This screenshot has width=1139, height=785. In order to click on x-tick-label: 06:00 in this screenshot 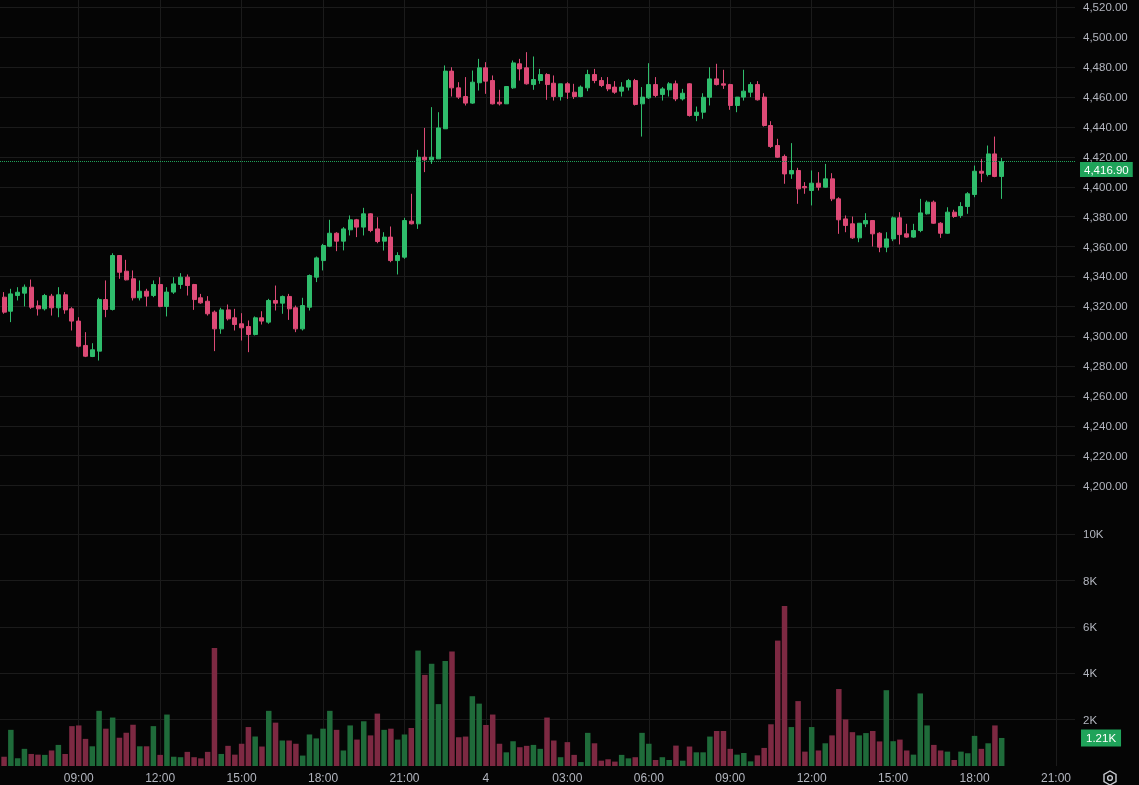, I will do `click(649, 778)`.